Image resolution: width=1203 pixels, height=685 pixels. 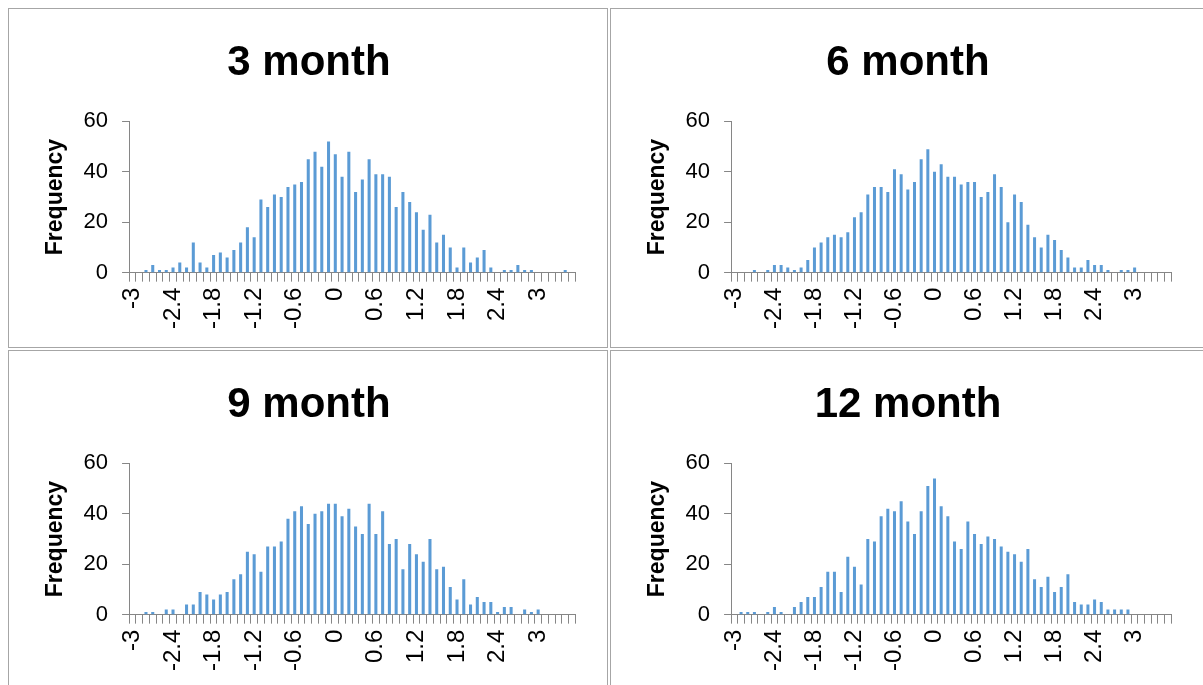 I want to click on chart-title: 3 month, so click(x=309, y=60).